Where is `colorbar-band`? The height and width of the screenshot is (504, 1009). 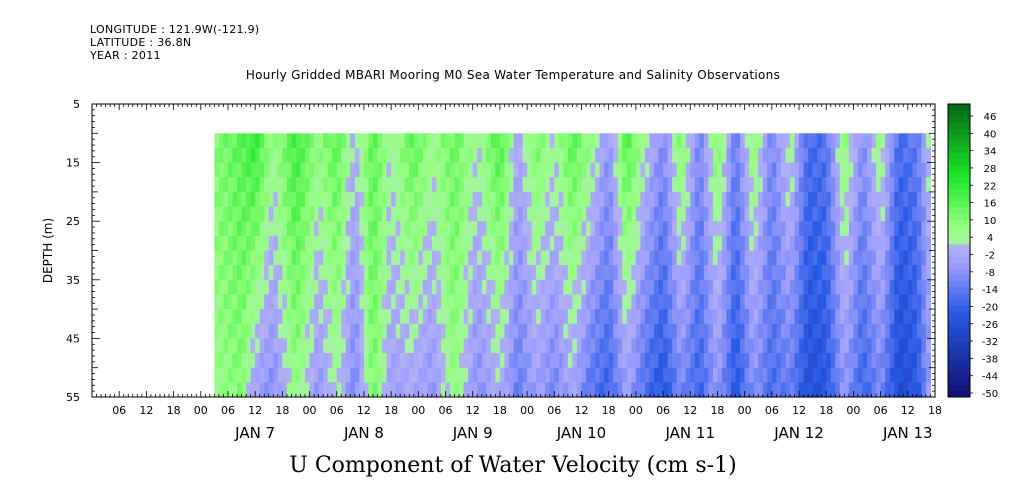 colorbar-band is located at coordinates (959, 296).